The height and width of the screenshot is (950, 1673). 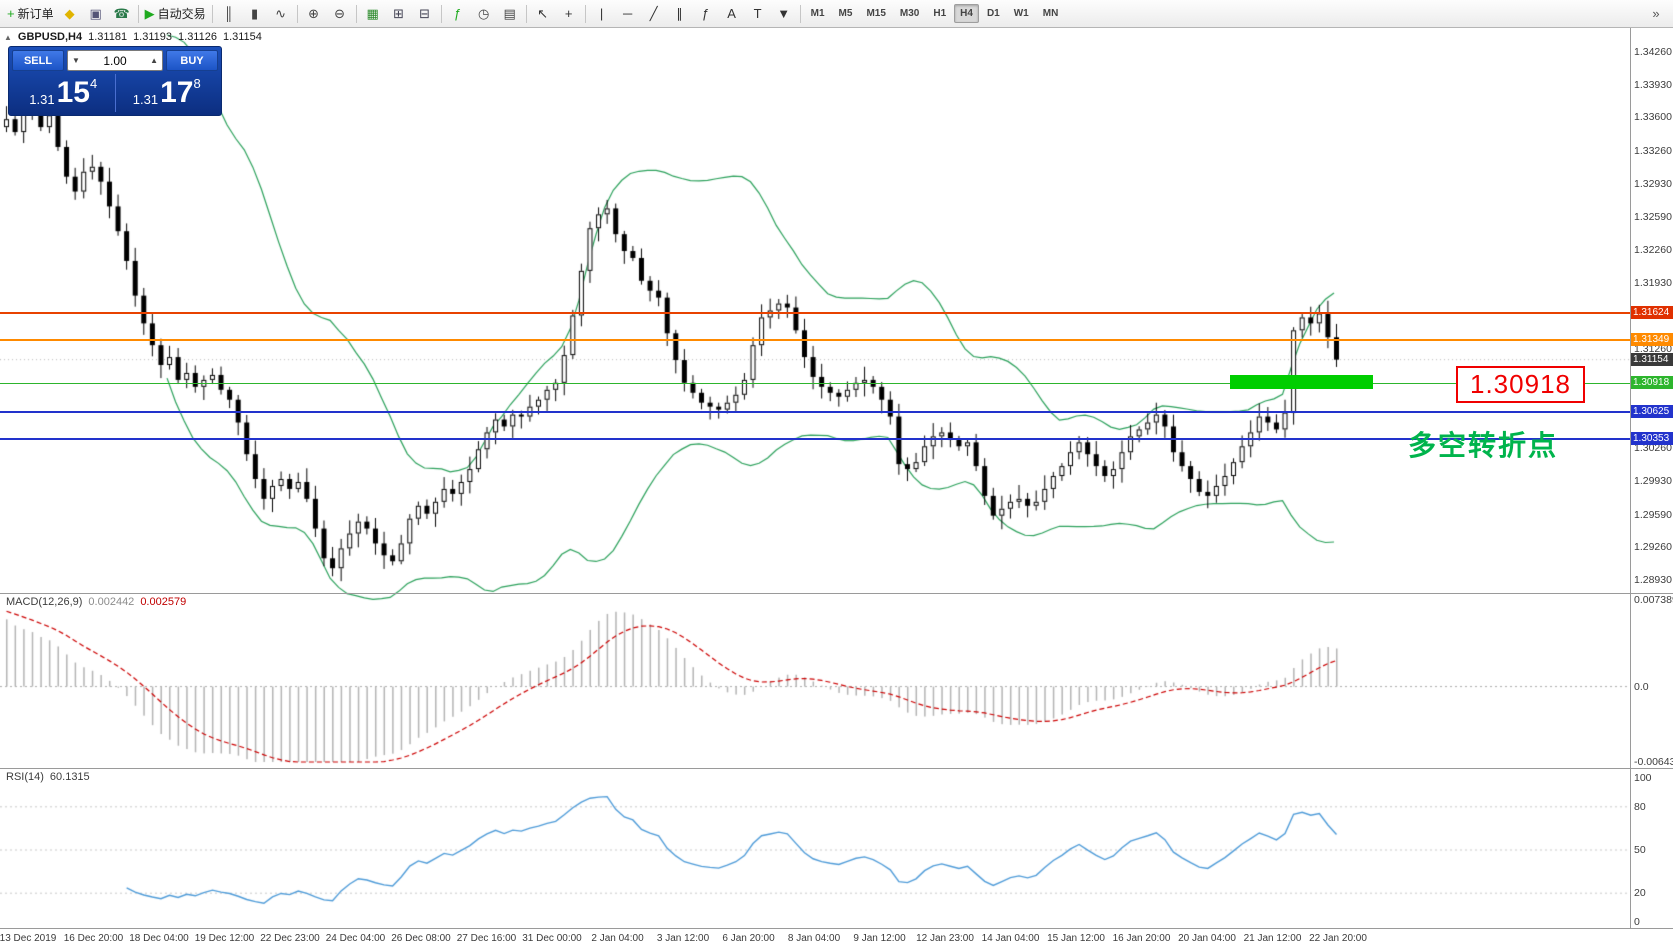 I want to click on arrows-button: ▼, so click(x=784, y=14).